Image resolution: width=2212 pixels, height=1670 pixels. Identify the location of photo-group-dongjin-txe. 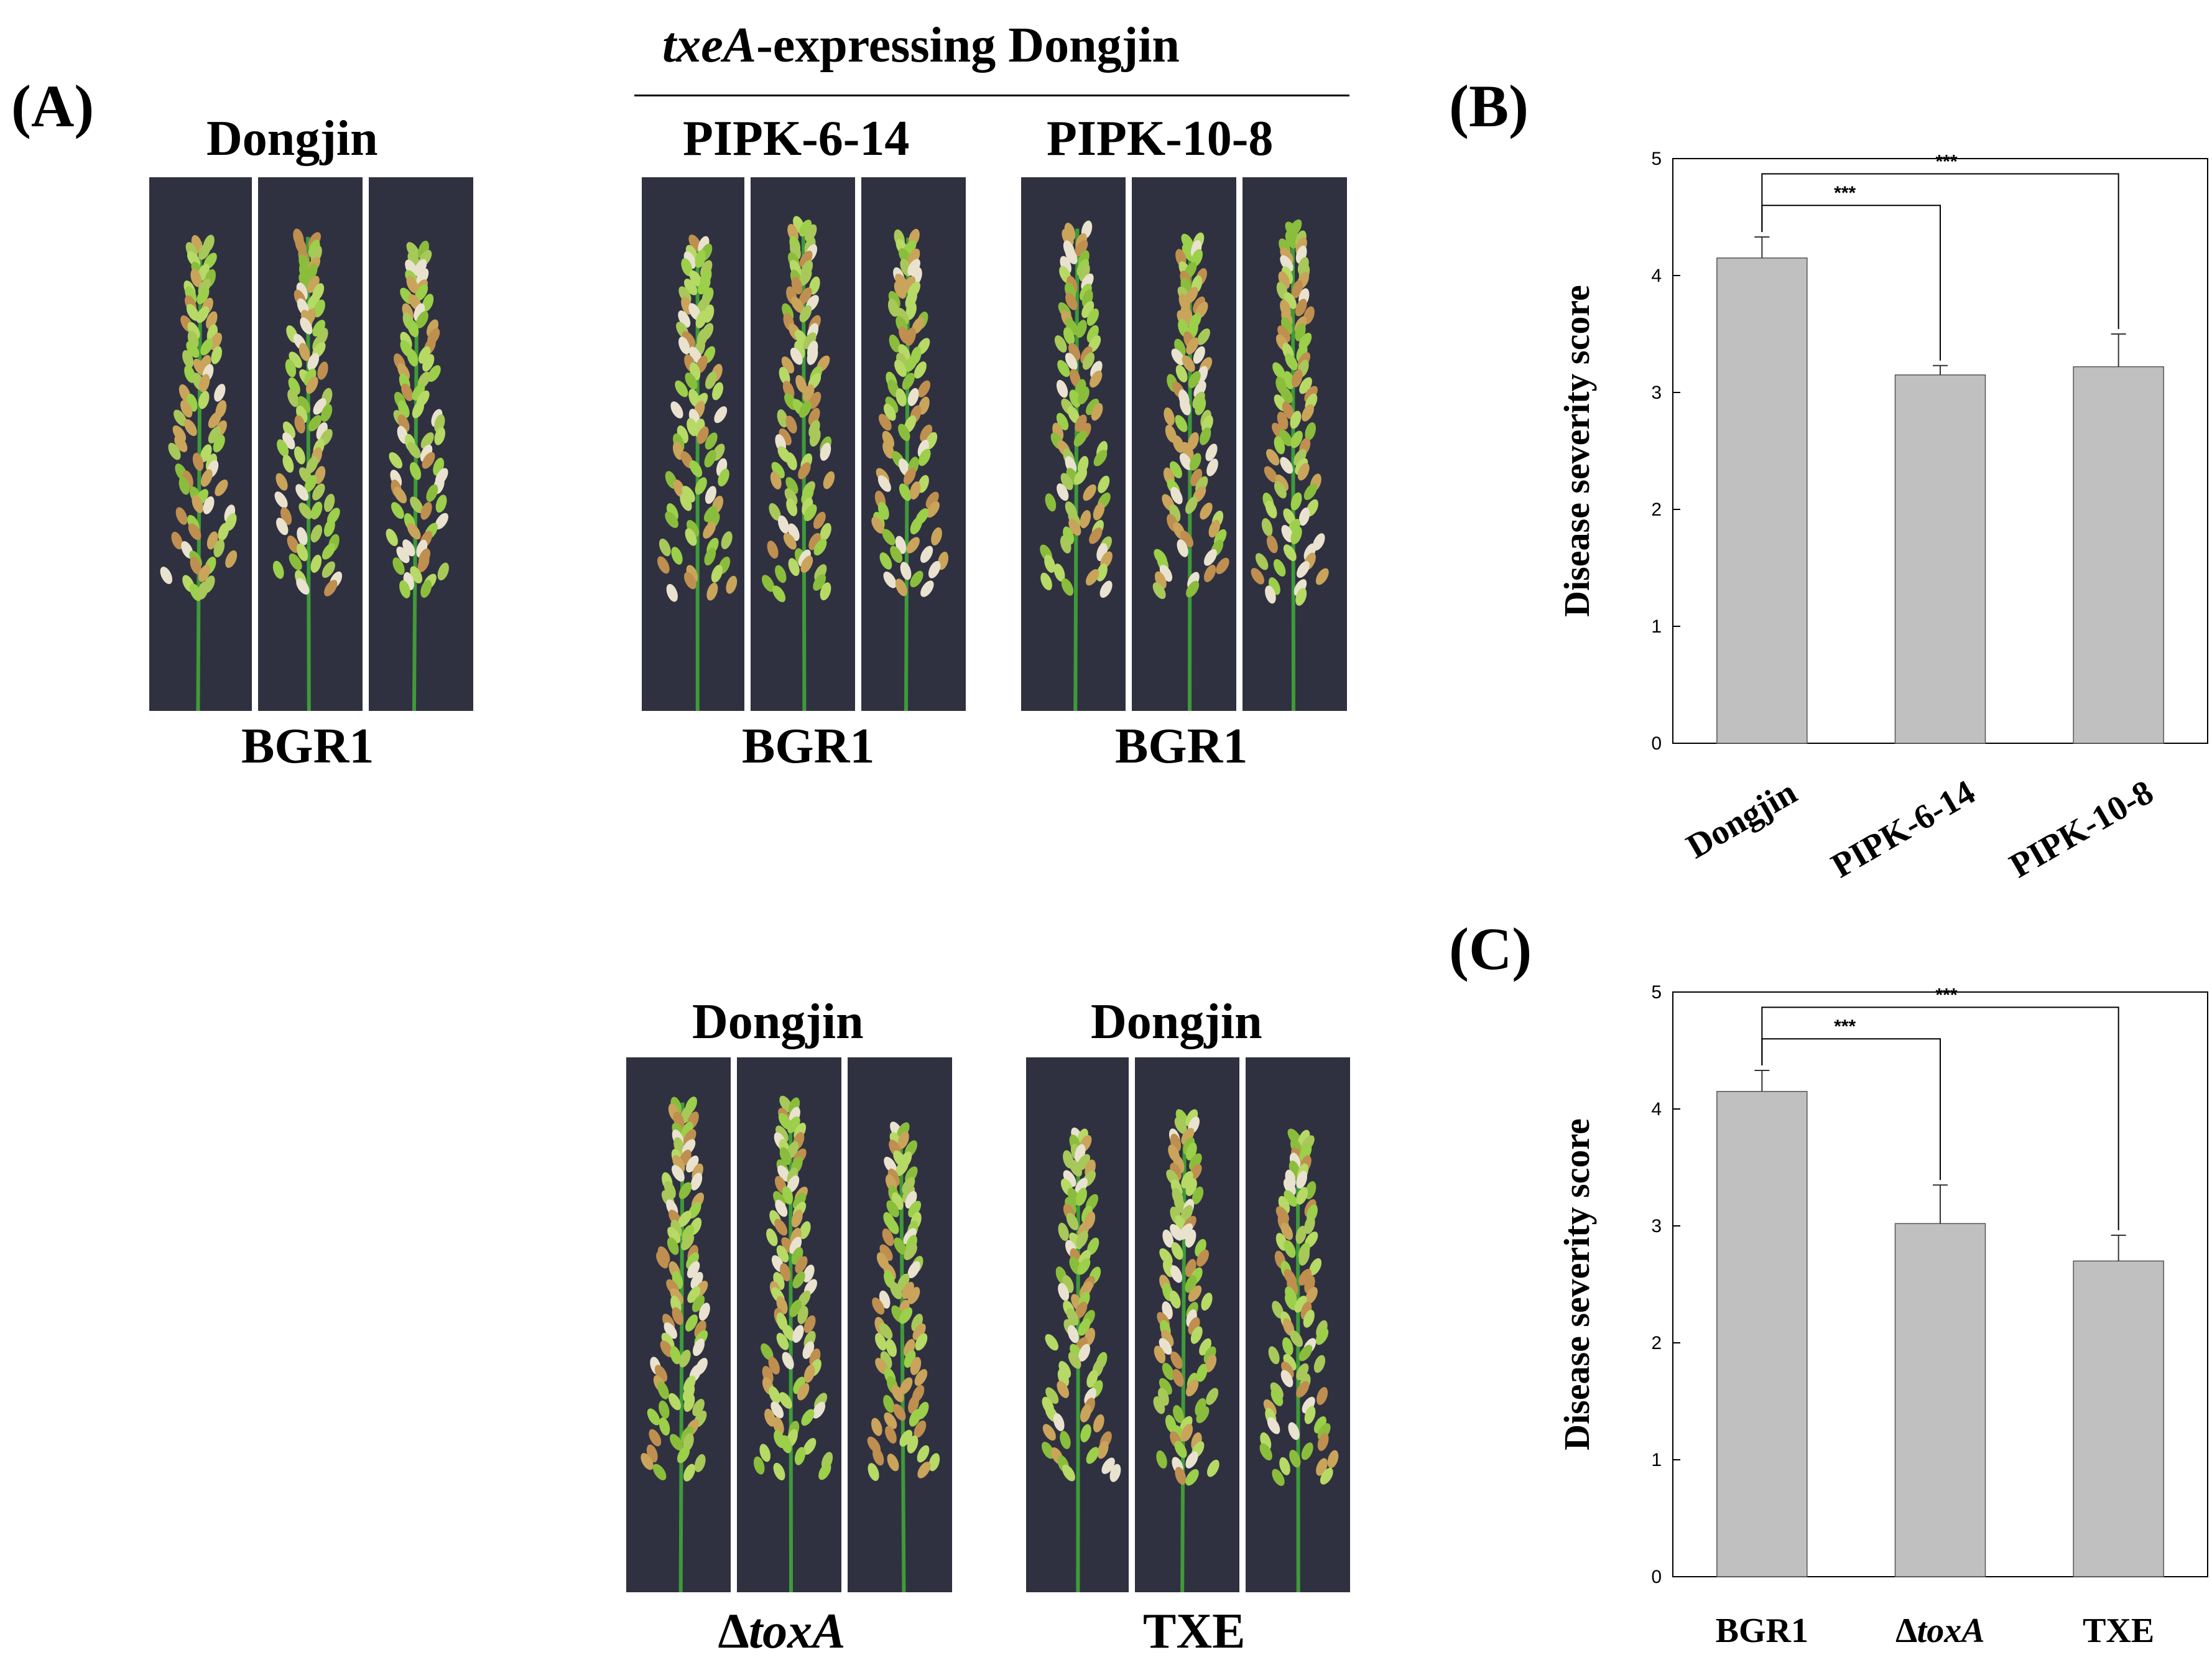
(1188, 1324).